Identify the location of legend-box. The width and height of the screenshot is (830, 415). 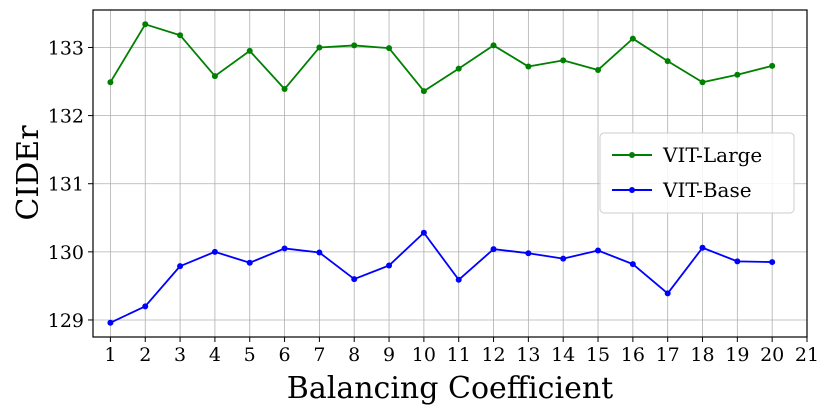
(697, 173).